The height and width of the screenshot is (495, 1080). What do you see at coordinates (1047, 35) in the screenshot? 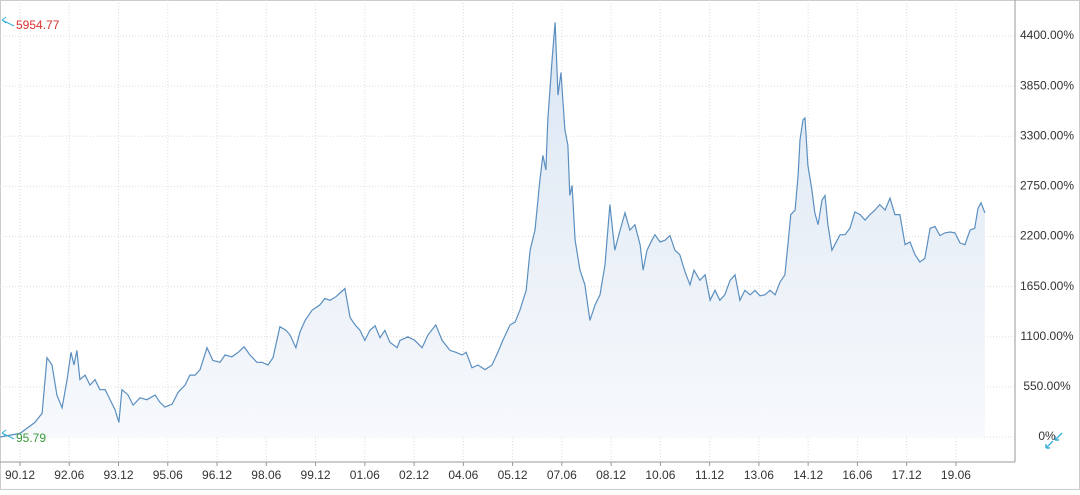
I see `y-tick-label: 4400.00%` at bounding box center [1047, 35].